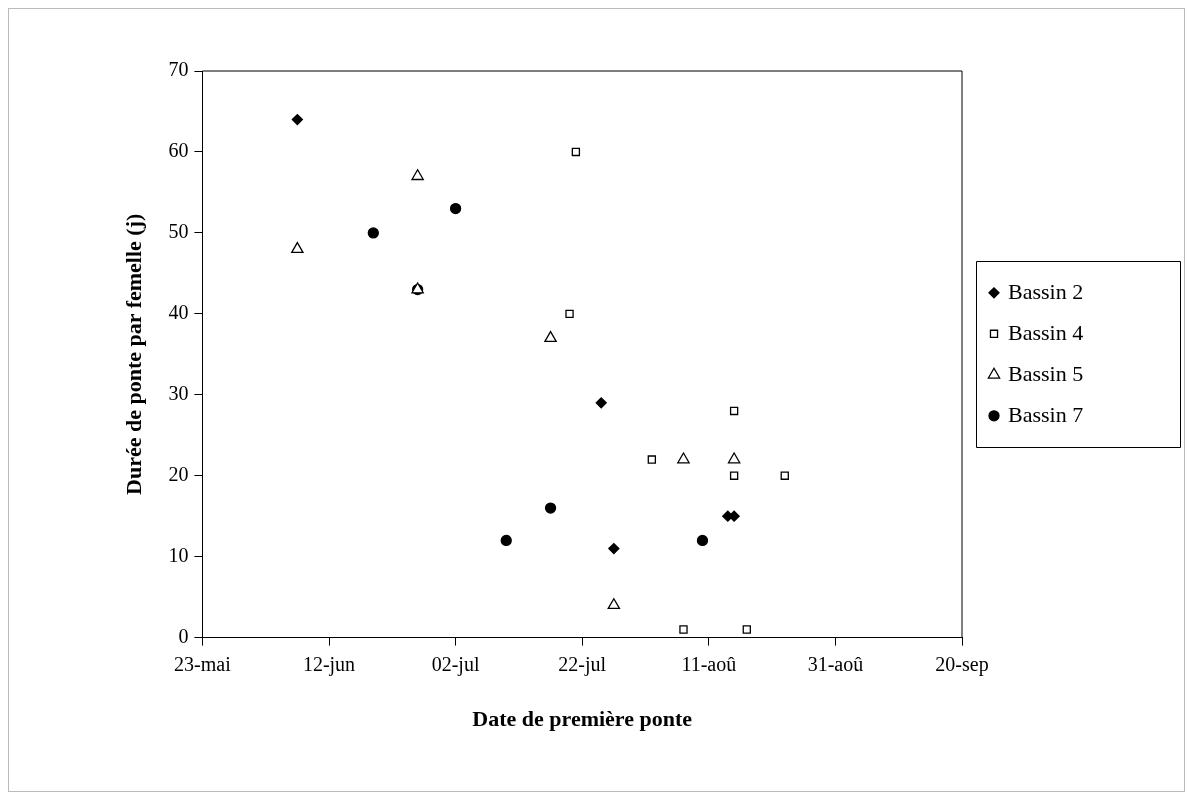 This screenshot has width=1193, height=800. I want to click on y-axis-title: Durée de ponte par femelle (j), so click(133, 354).